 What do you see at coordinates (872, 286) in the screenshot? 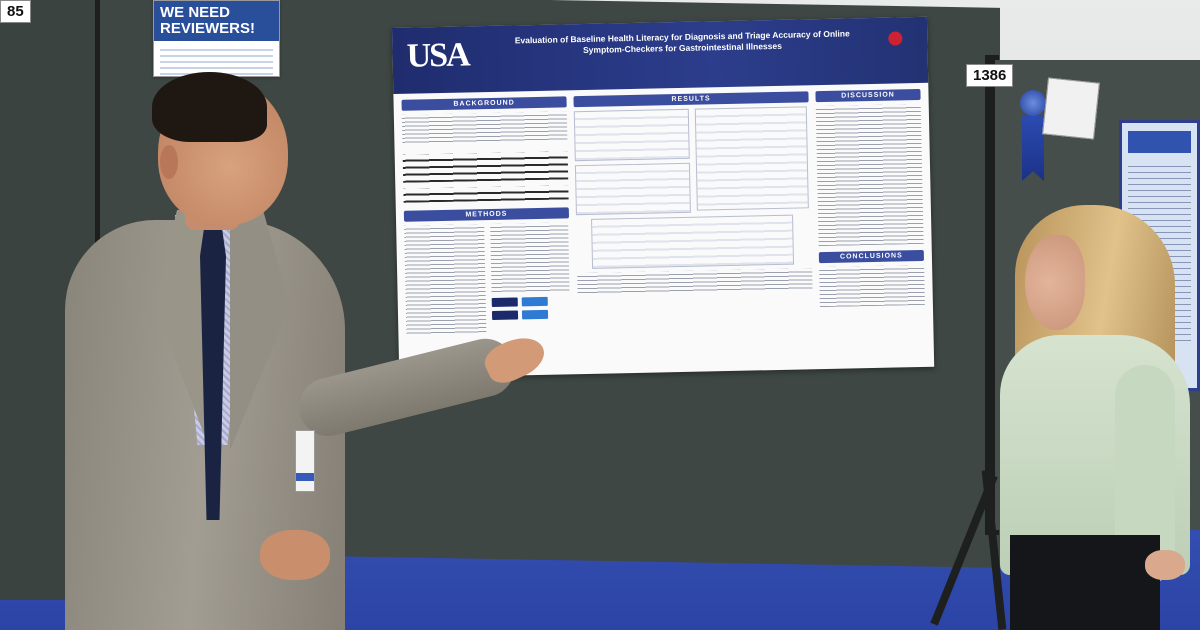
I see `conclusions-text` at bounding box center [872, 286].